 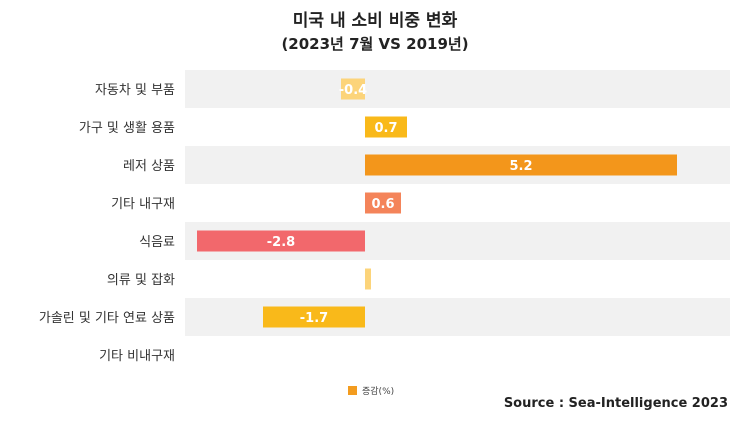 What do you see at coordinates (615, 403) in the screenshot?
I see `source-note: Source : Sea-Intelligence 2023` at bounding box center [615, 403].